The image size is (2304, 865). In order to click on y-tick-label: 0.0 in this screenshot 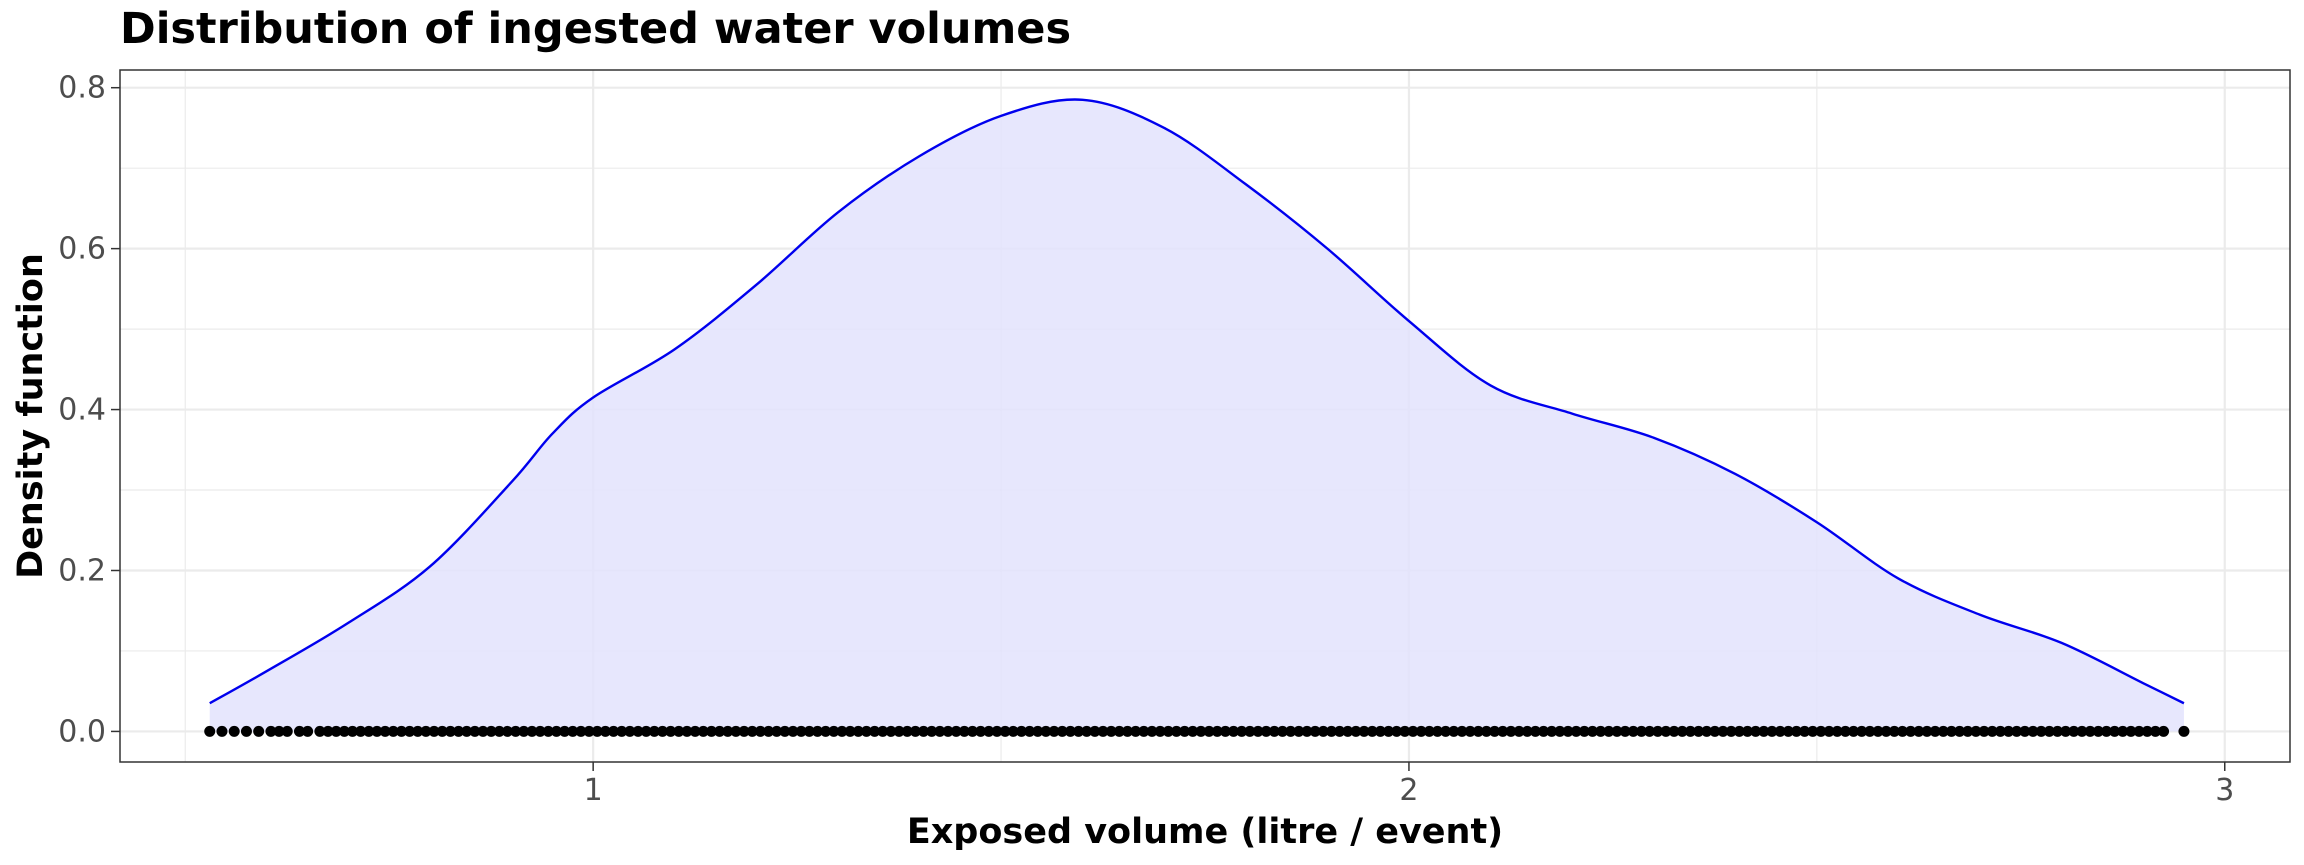, I will do `click(82, 731)`.